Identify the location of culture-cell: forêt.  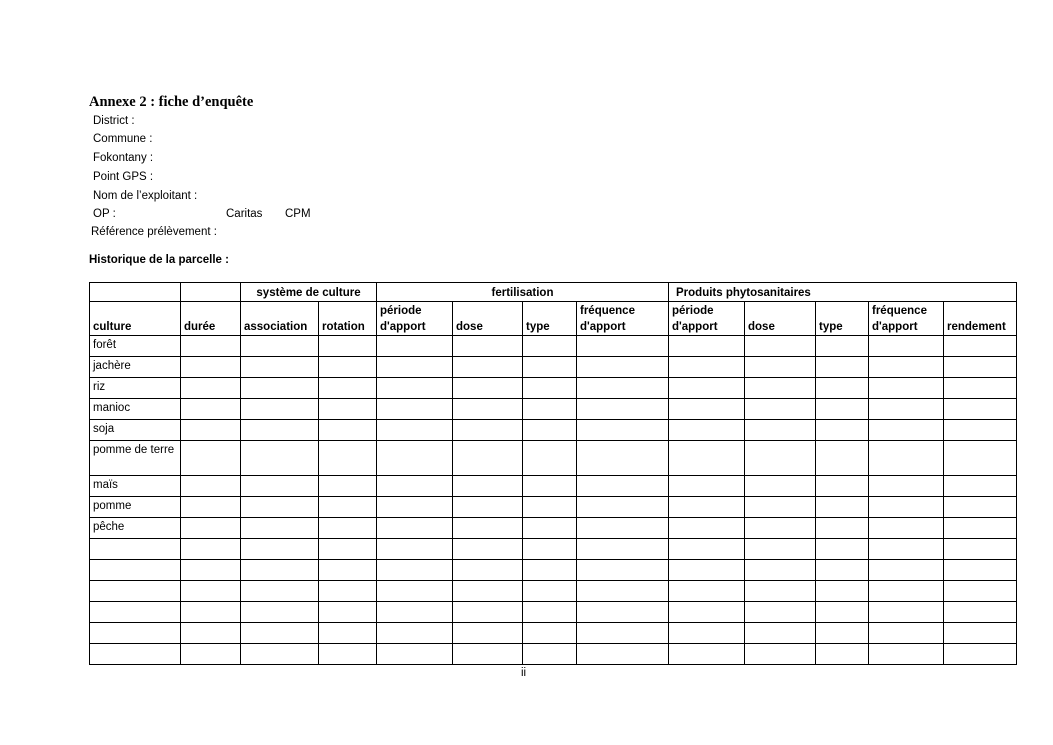
(135, 346).